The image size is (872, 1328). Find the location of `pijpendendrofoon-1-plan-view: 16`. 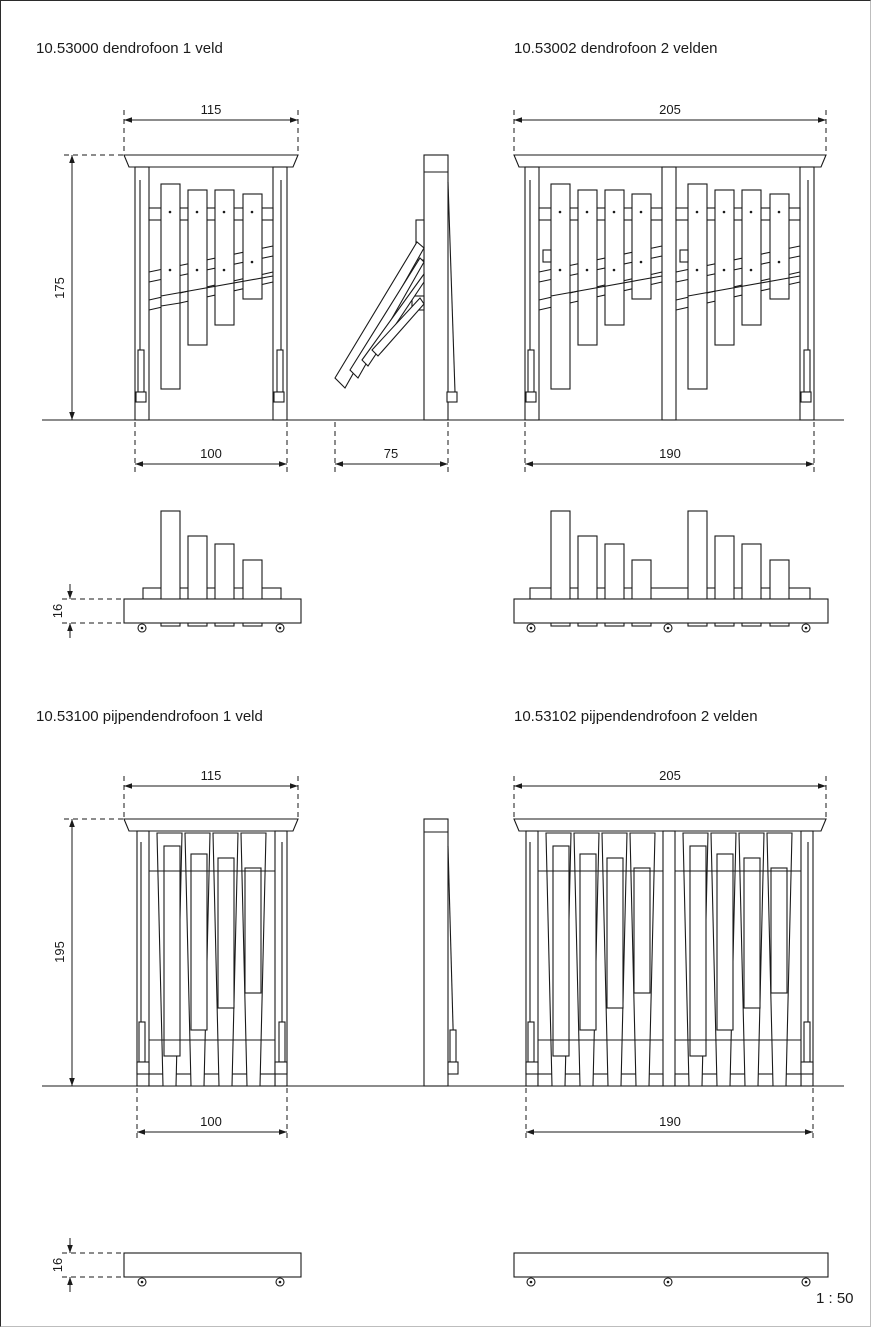

pijpendendrofoon-1-plan-view: 16 is located at coordinates (176, 1265).